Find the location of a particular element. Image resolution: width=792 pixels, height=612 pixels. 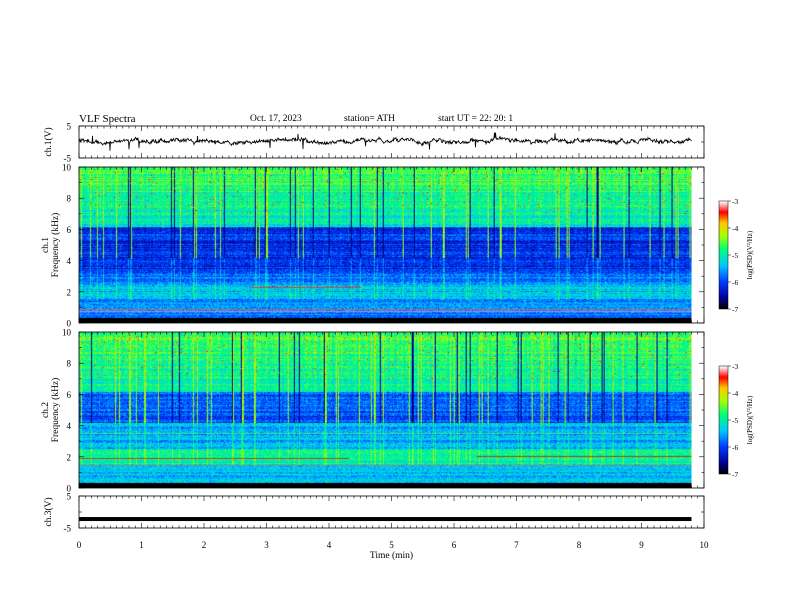

ch1-waveform-y-tick-label: -5 is located at coordinates (68, 159).